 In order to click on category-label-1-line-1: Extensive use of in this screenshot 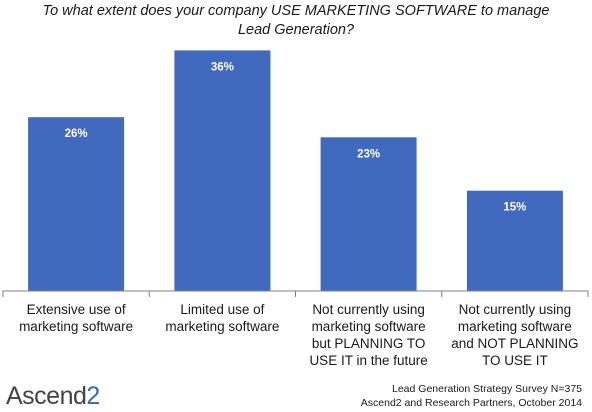, I will do `click(76, 309)`.